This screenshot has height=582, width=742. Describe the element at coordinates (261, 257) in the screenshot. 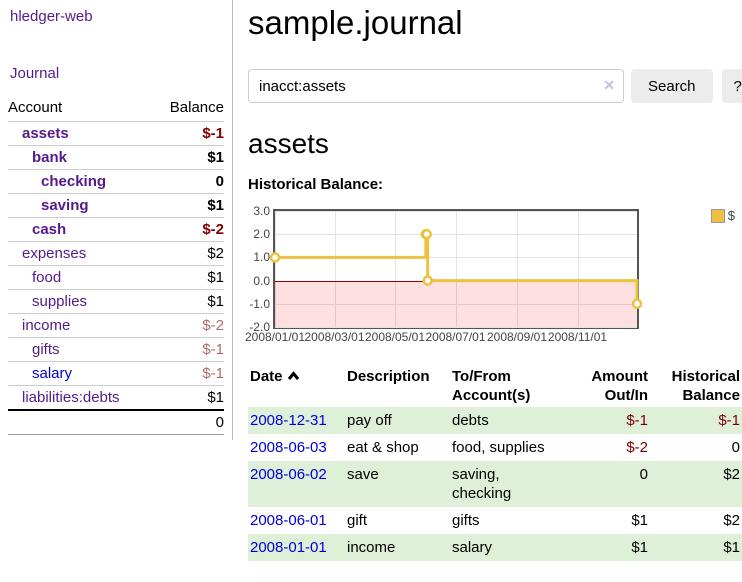

I see `y-tick-label: 1.0` at that location.